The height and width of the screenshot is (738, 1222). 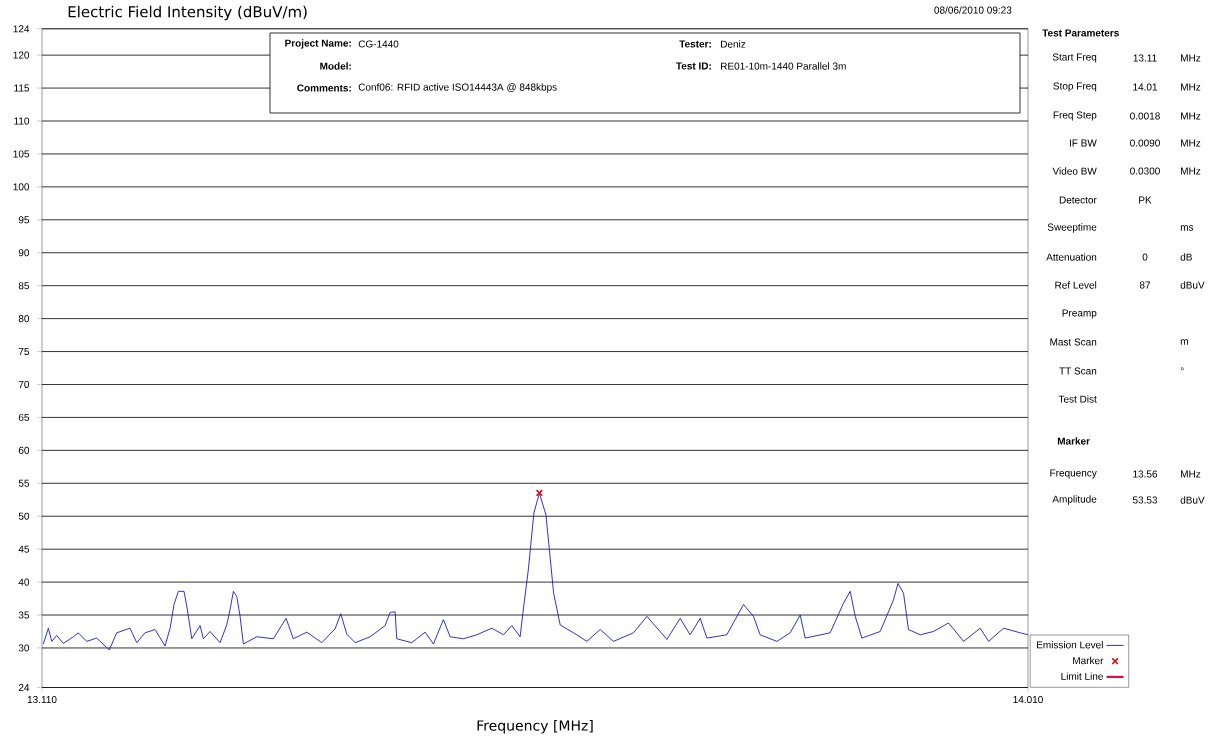 What do you see at coordinates (24, 286) in the screenshot?
I see `y-tick-label: 85` at bounding box center [24, 286].